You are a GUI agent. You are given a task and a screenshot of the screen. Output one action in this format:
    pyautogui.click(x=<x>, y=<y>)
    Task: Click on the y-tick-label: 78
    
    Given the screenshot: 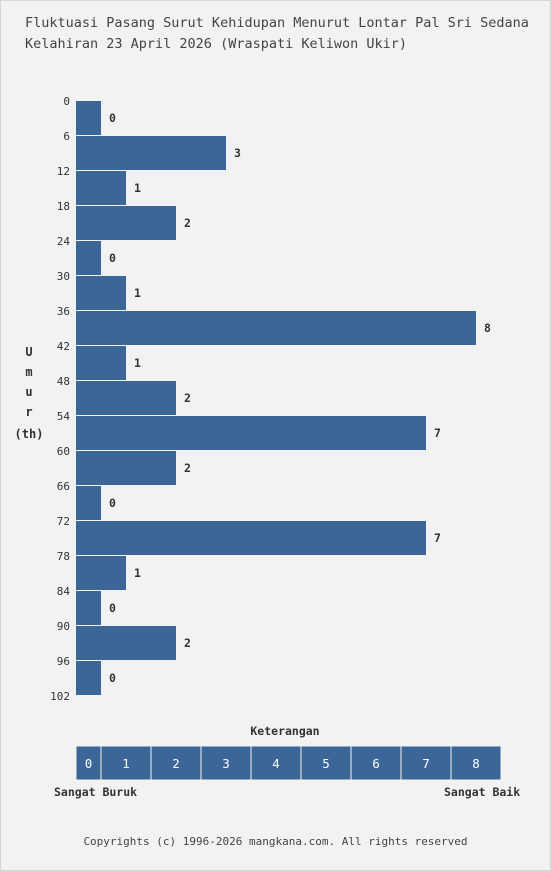 What is the action you would take?
    pyautogui.click(x=63, y=556)
    